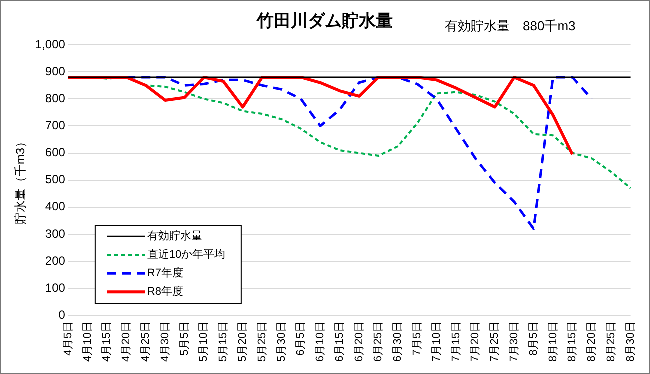 The image size is (650, 374). What do you see at coordinates (126, 342) in the screenshot?
I see `x-tick-label: 4月20日` at bounding box center [126, 342].